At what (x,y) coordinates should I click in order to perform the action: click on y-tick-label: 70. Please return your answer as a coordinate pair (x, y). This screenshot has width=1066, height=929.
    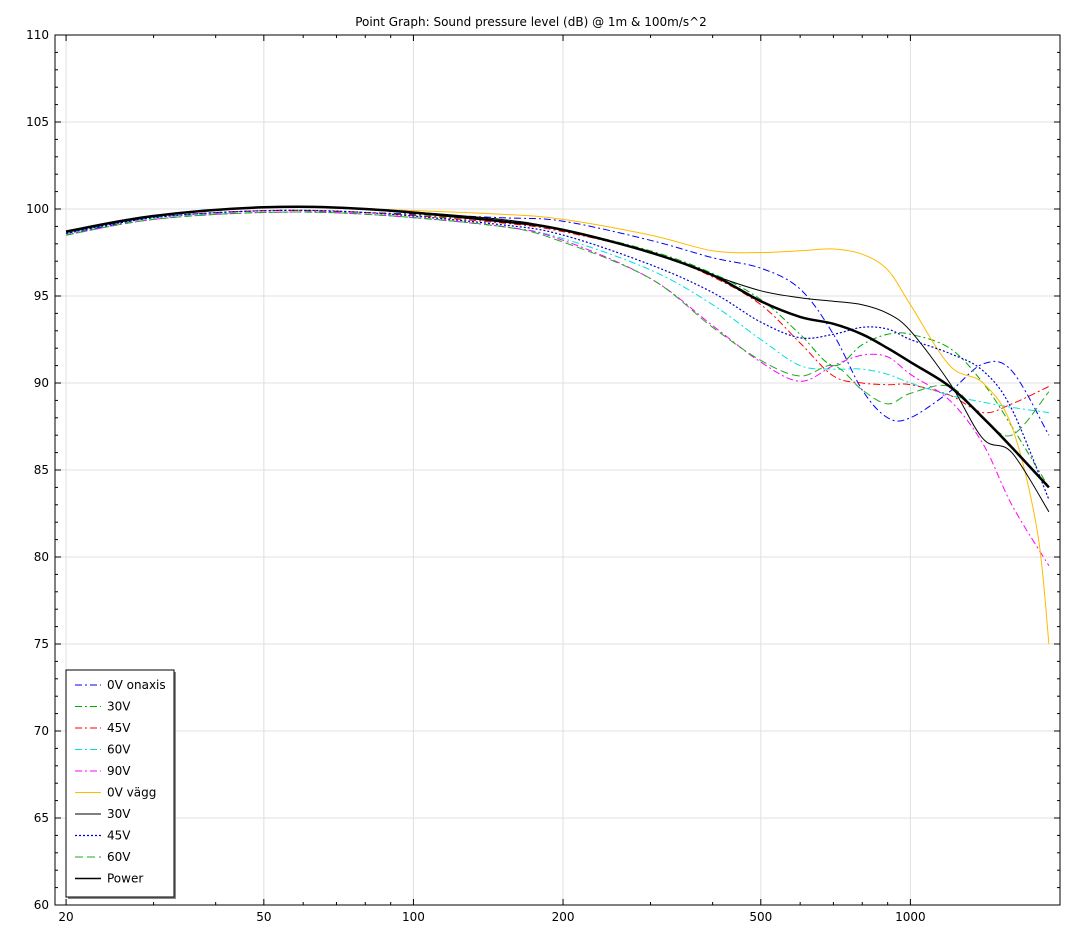
    Looking at the image, I should click on (41, 731).